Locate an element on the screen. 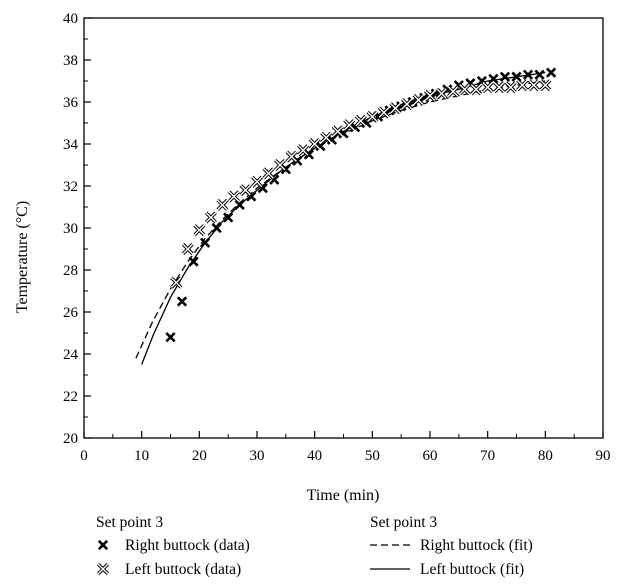  y-axis-title: Temperature (°C) is located at coordinates (22, 257).